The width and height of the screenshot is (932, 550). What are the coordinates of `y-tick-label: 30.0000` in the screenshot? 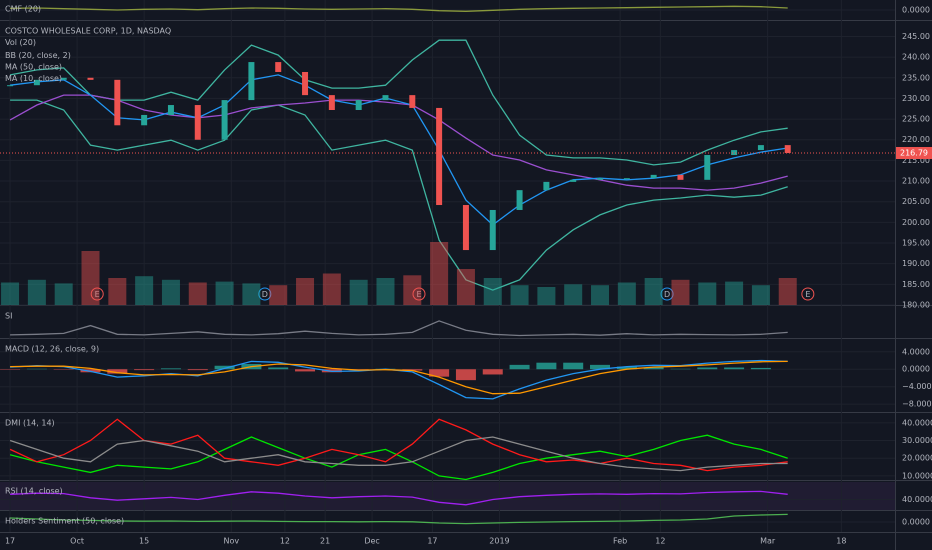 It's located at (917, 440).